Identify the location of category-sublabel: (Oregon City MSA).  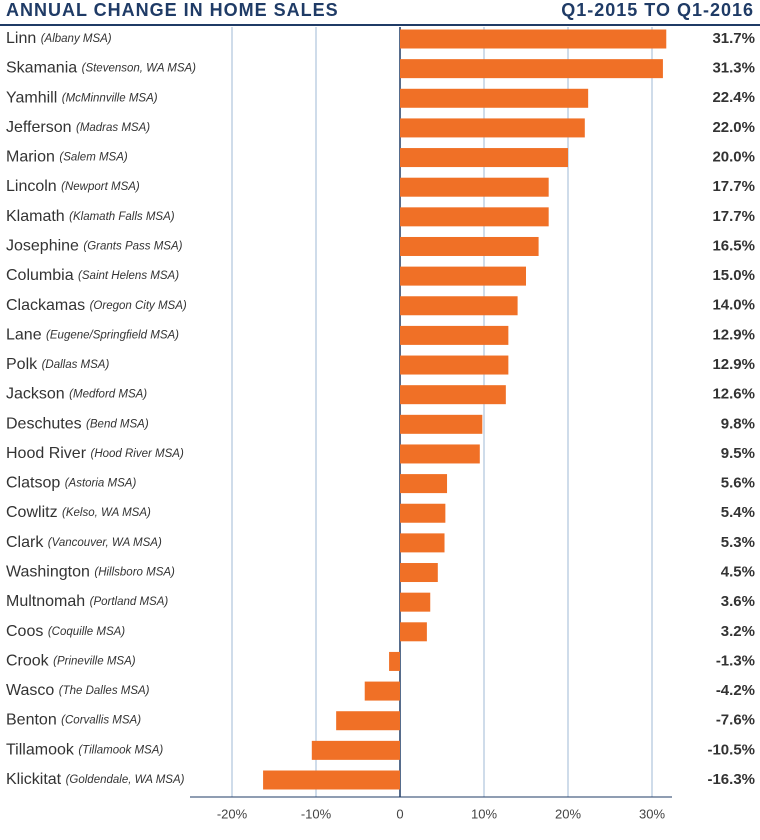
(138, 306).